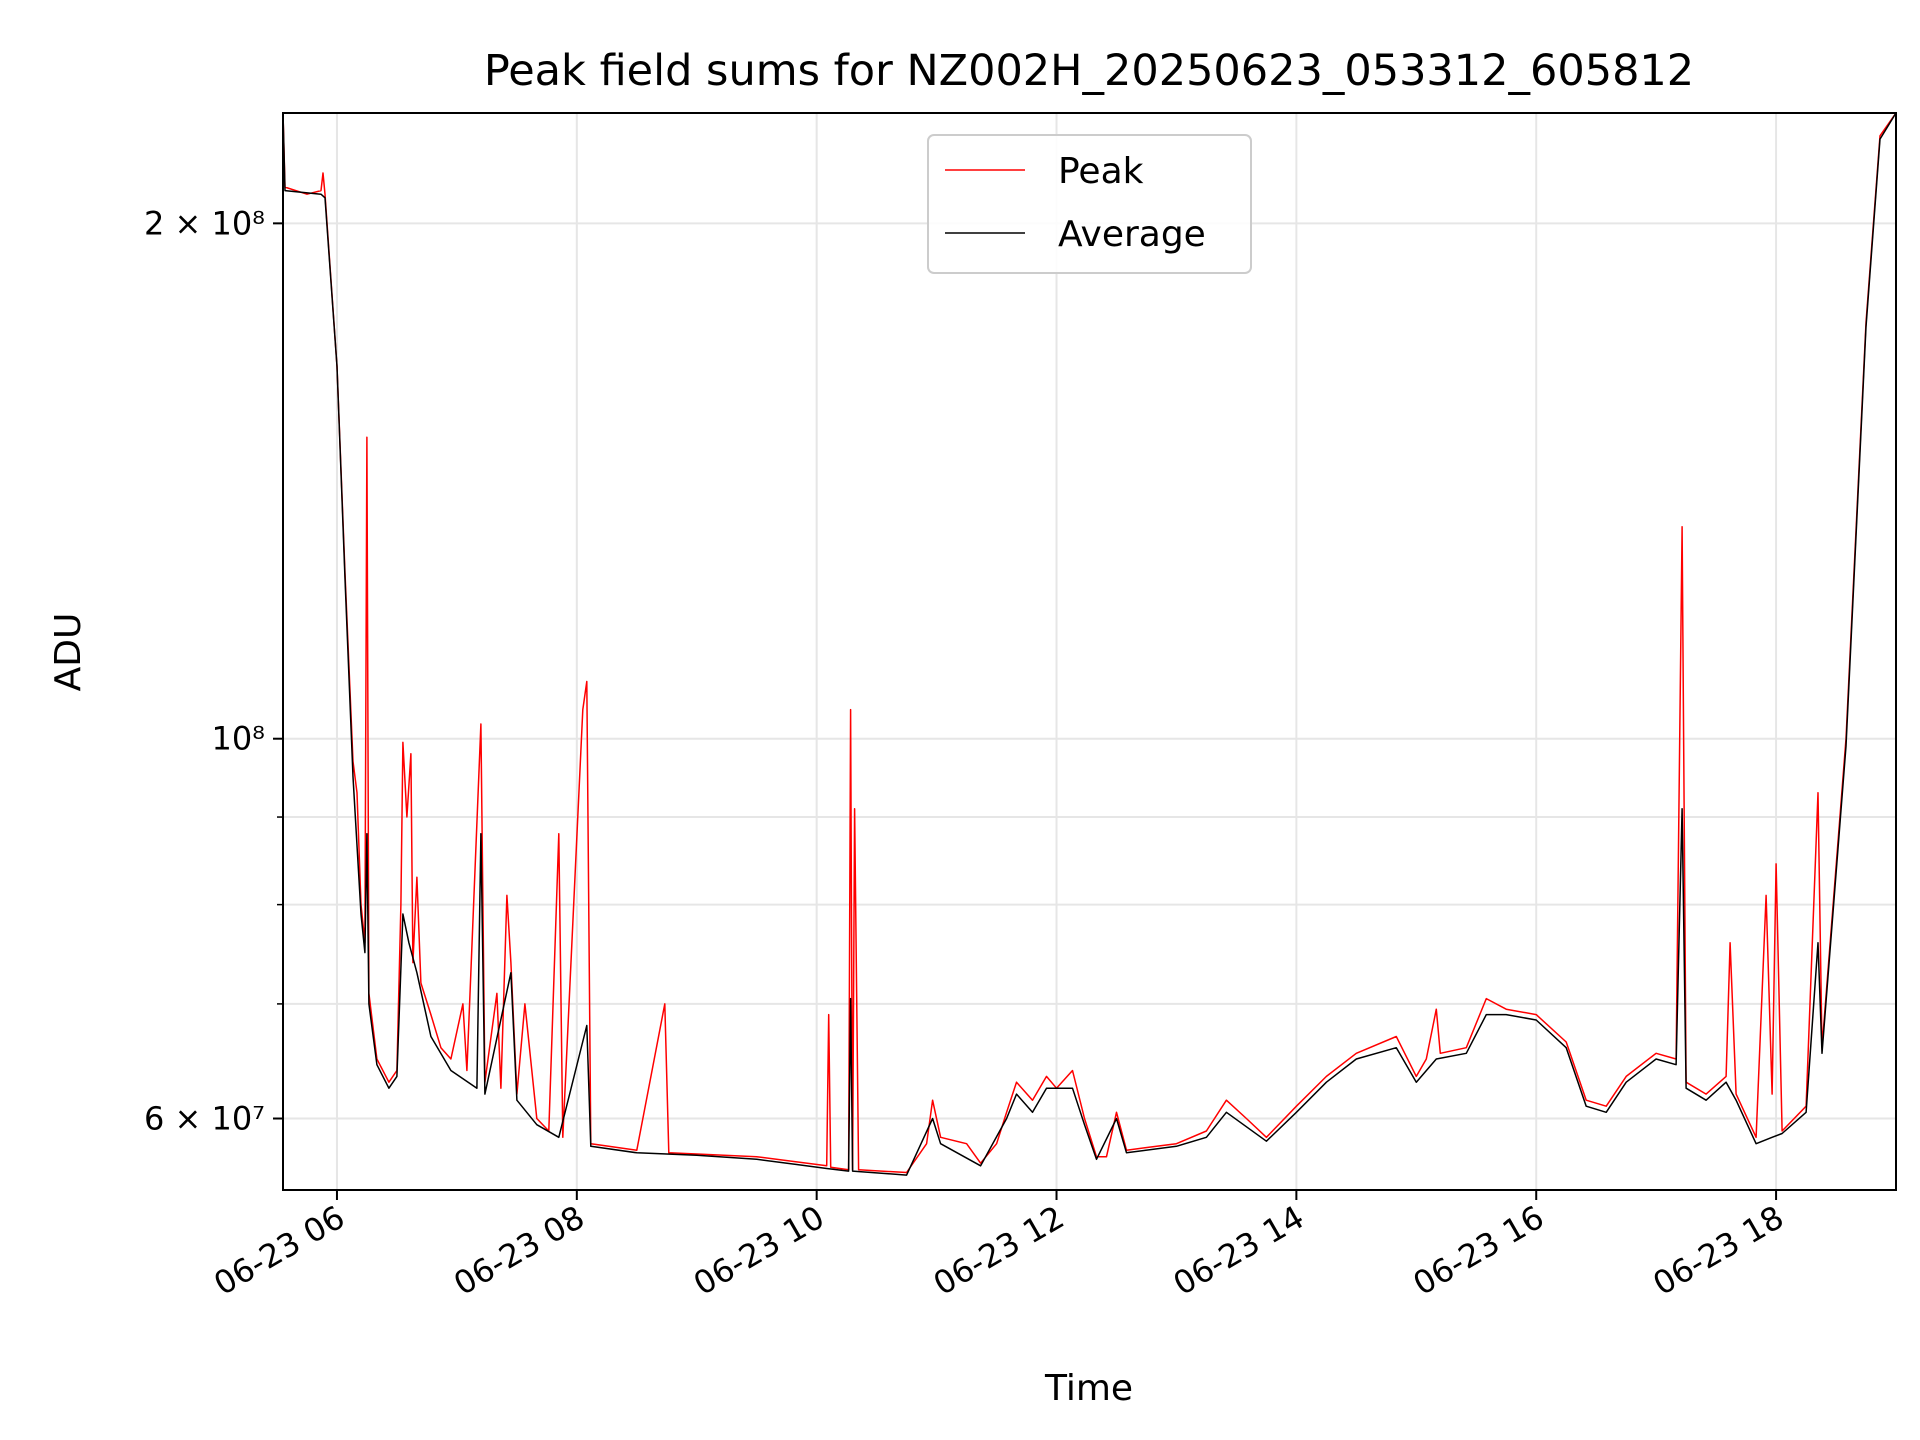  I want to click on x-tick-label: 06-23 06, so click(279, 1250).